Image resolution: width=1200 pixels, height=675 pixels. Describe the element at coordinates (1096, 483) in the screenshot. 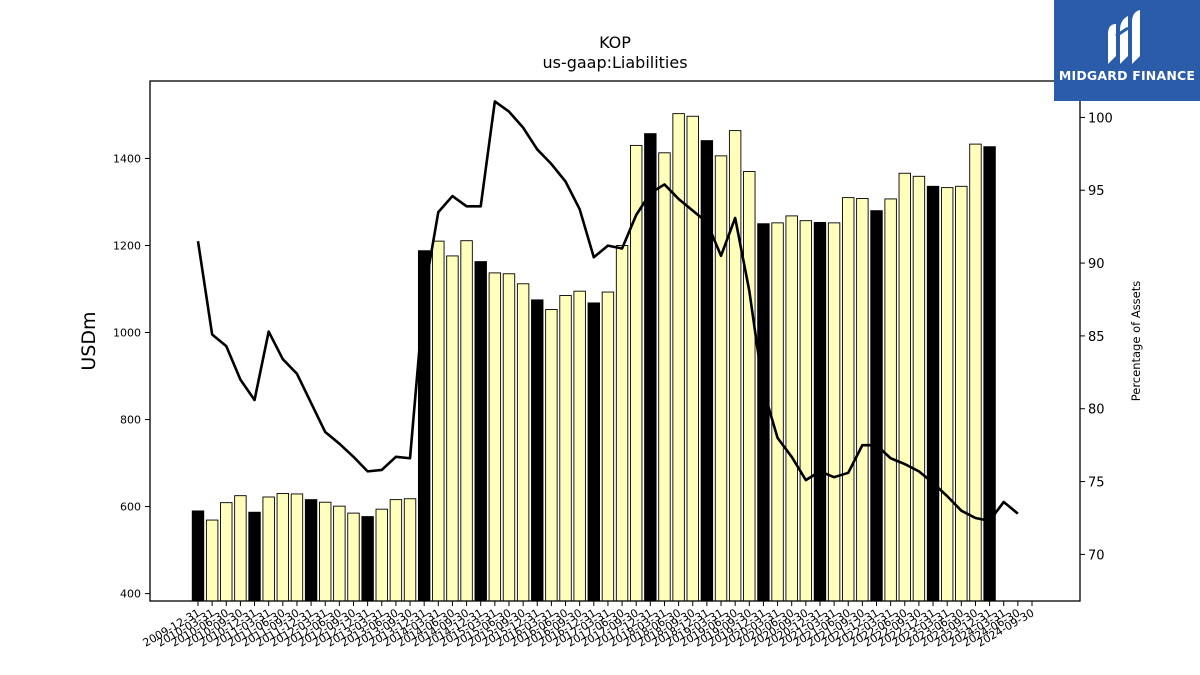

I see `y2-tick-label: 75` at that location.